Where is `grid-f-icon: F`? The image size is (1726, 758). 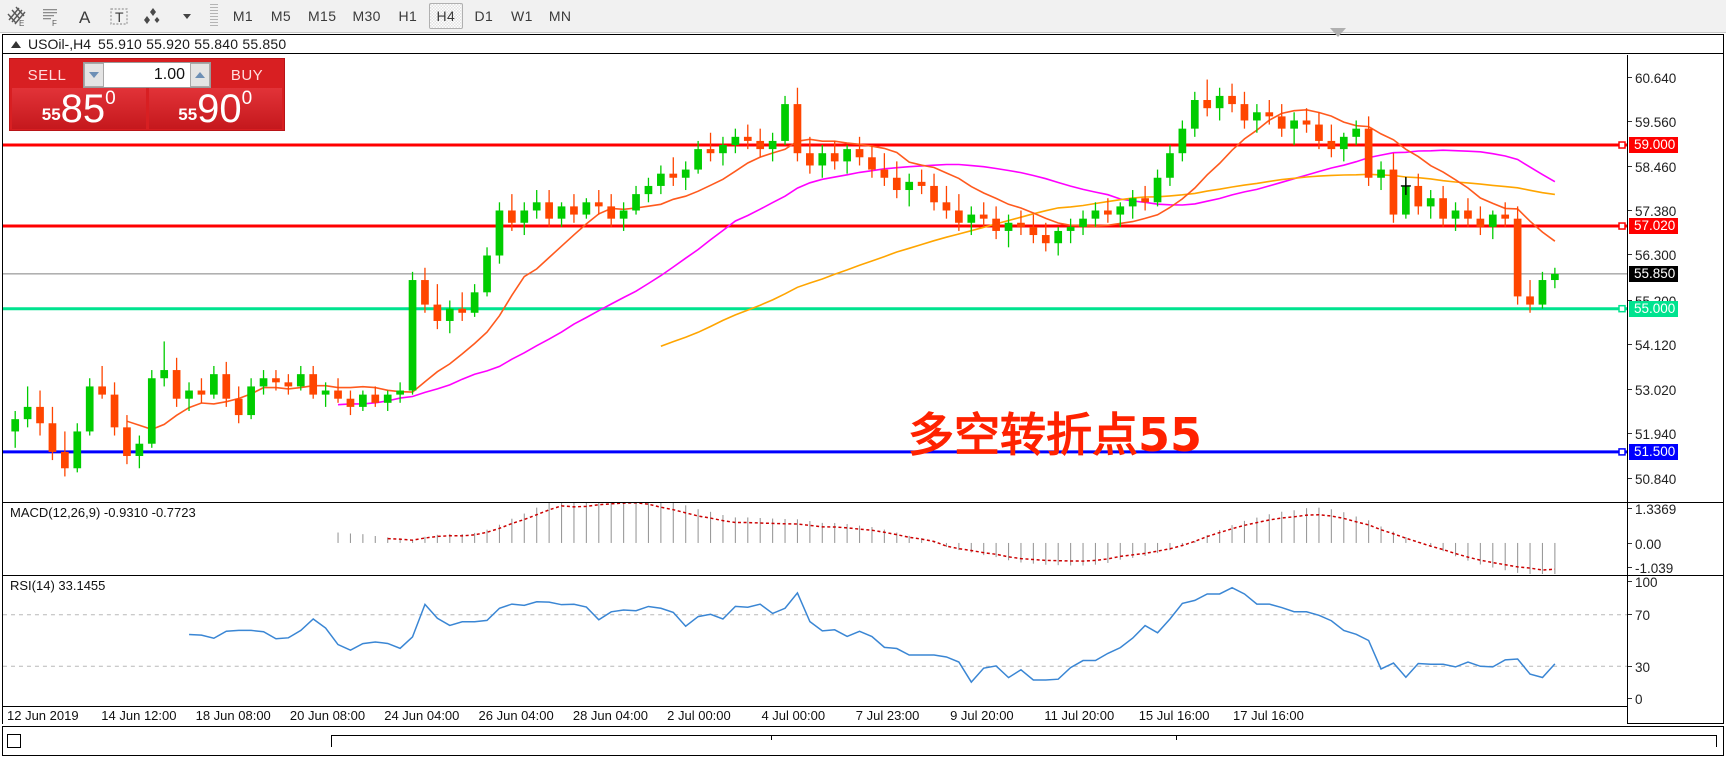 grid-f-icon: F is located at coordinates (51, 16).